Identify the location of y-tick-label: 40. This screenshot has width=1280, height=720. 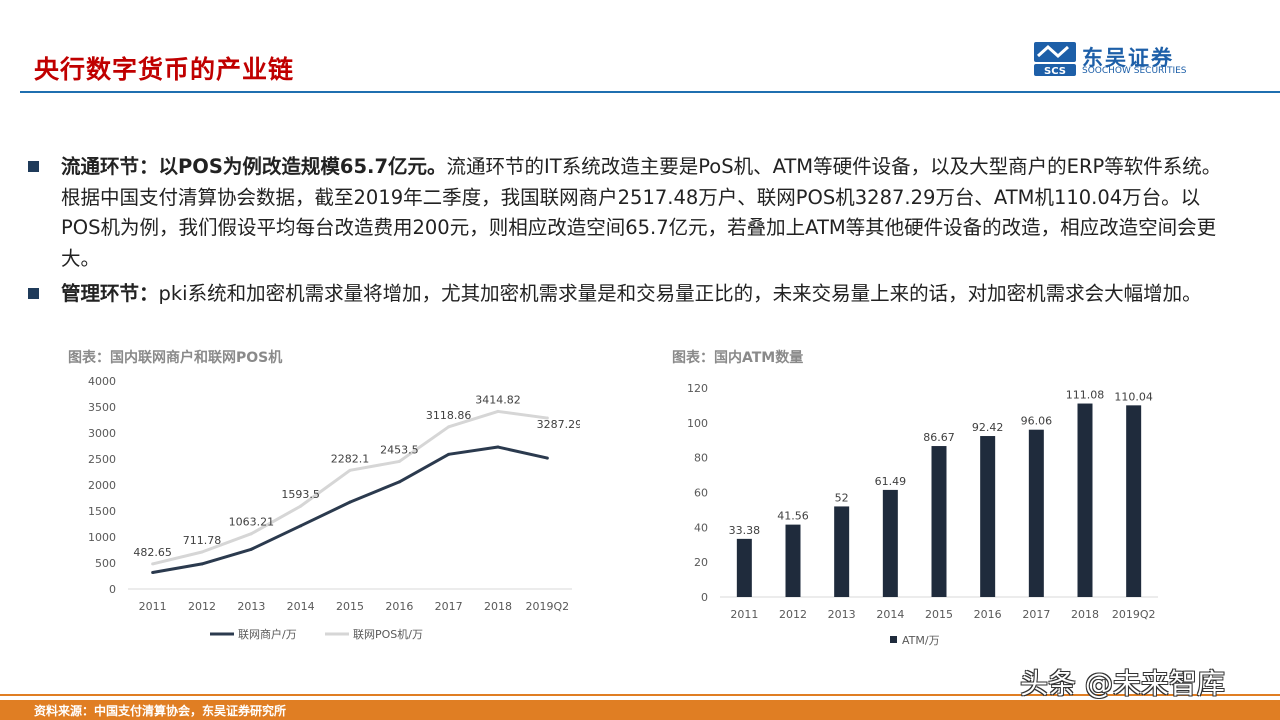
(701, 527).